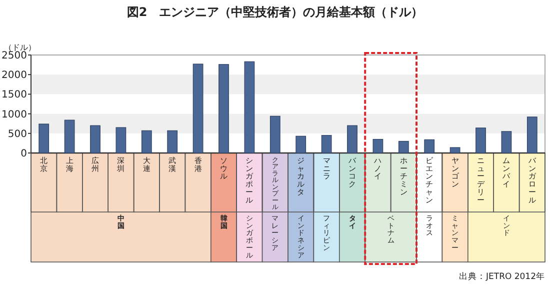 Image resolution: width=550 pixels, height=285 pixels. I want to click on y-tick-label: 2500, so click(14, 56).